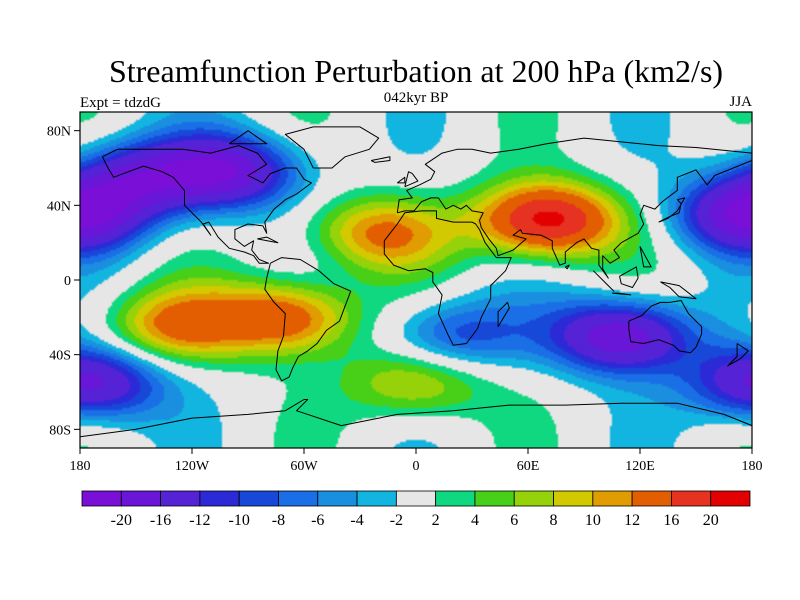 The image size is (800, 600). I want to click on colorbar-label: 12, so click(632, 520).